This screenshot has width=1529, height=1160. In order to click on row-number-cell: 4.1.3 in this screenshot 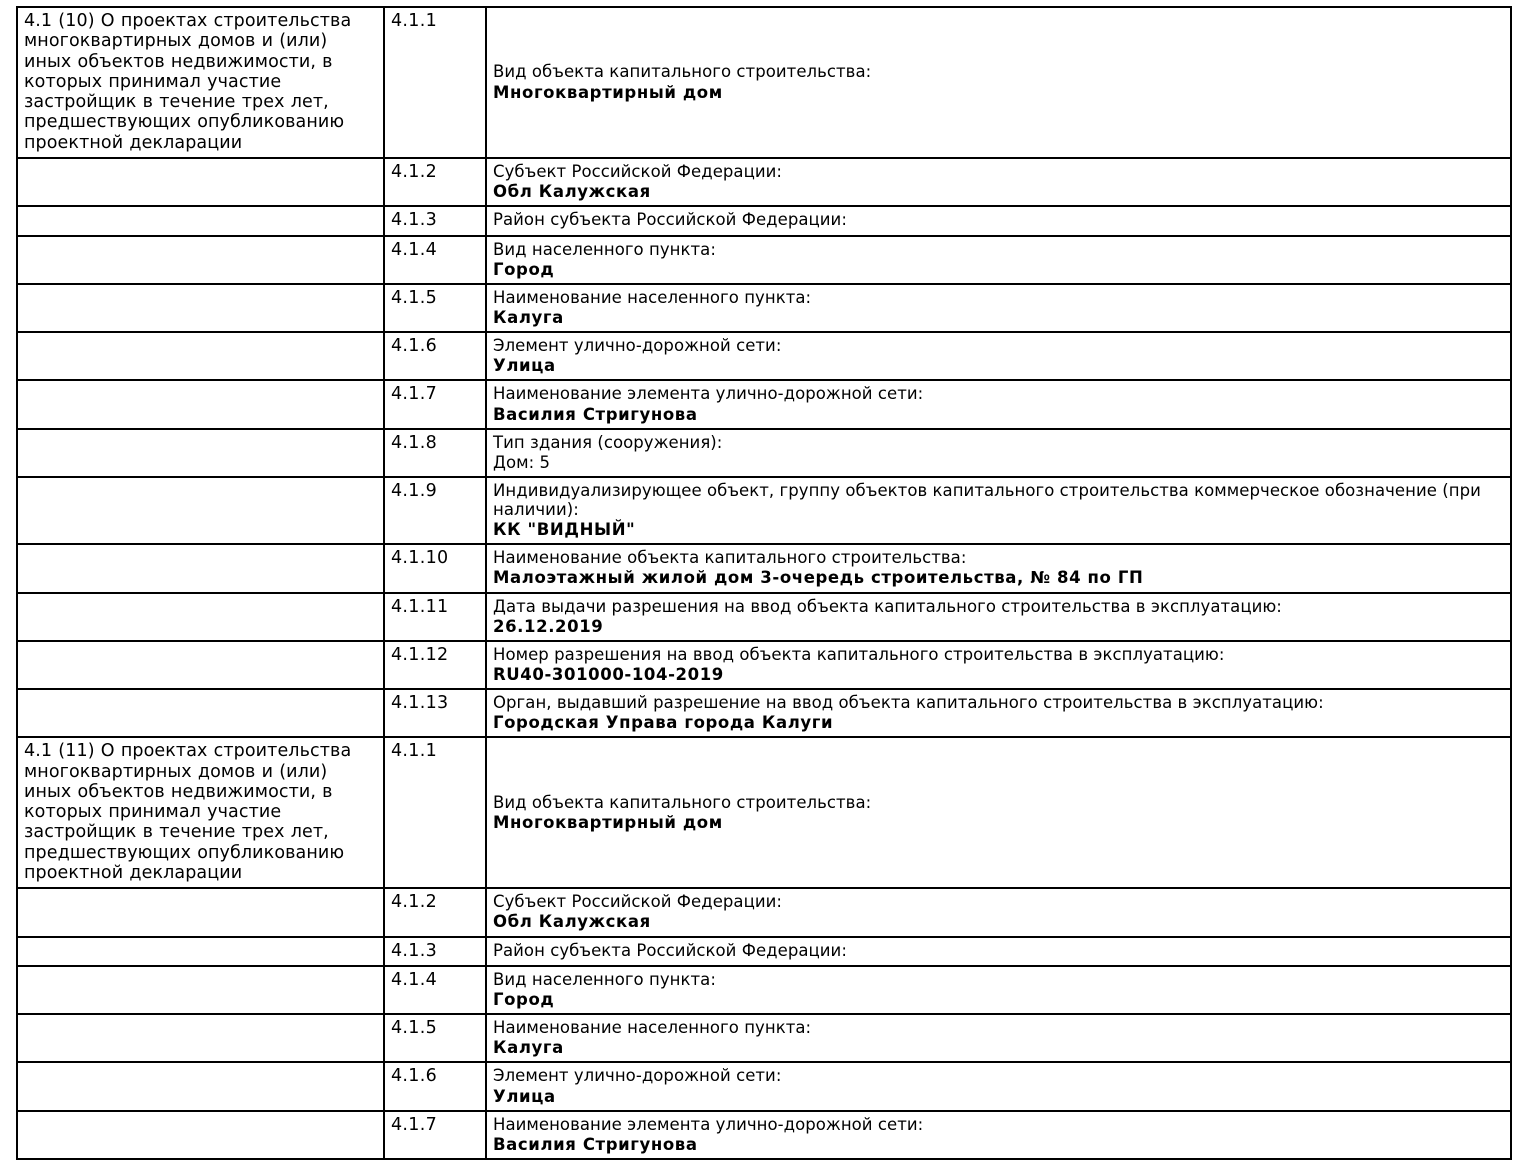, I will do `click(435, 221)`.